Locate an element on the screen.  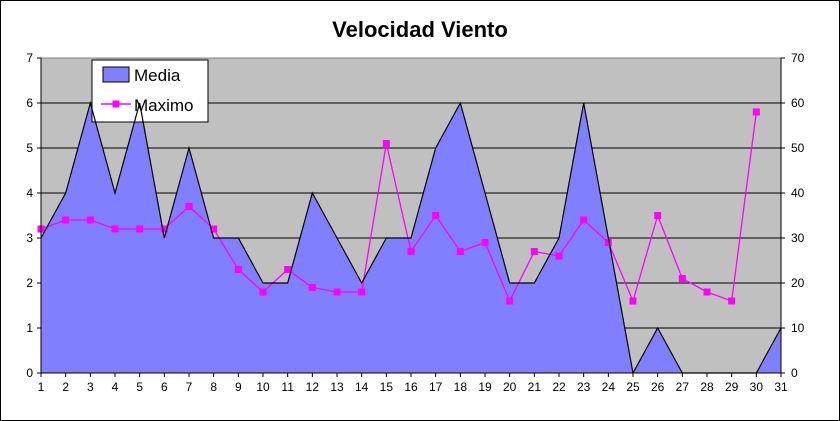
y-right-tick-label: 60 is located at coordinates (798, 103).